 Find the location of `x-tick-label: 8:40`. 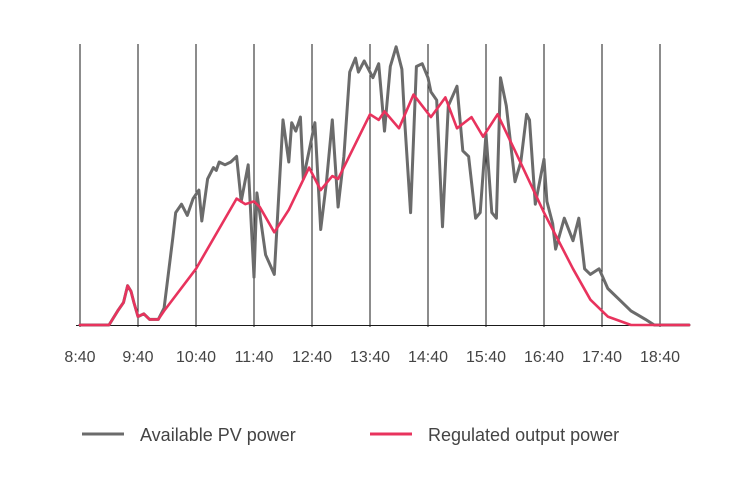

x-tick-label: 8:40 is located at coordinates (79, 357).